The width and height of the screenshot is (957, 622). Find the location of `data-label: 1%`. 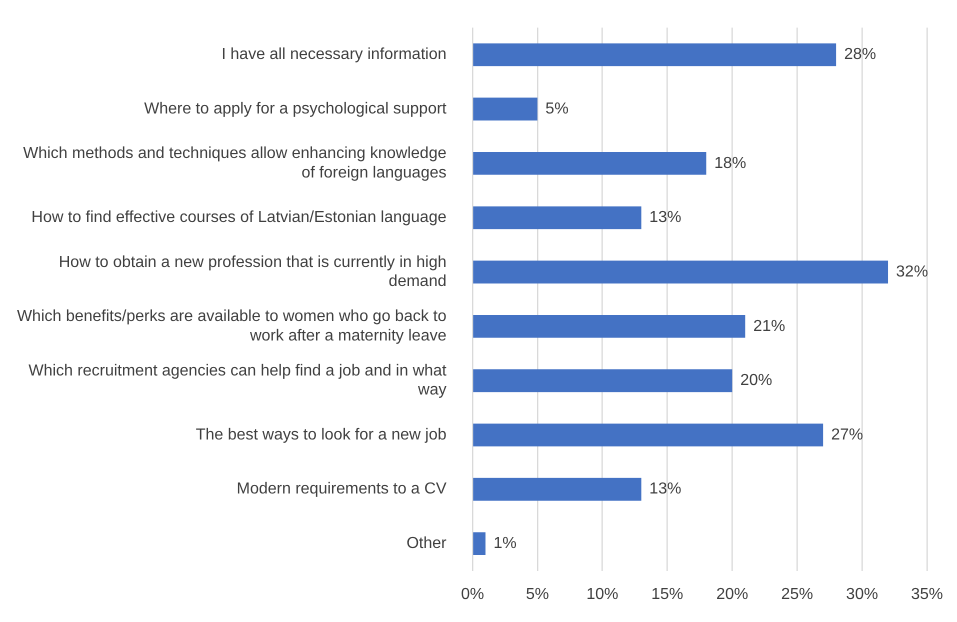

data-label: 1% is located at coordinates (505, 543).